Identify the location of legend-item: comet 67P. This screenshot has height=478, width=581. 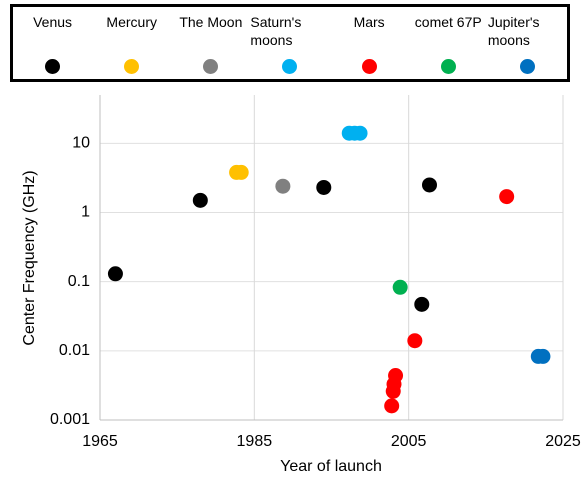
(448, 43).